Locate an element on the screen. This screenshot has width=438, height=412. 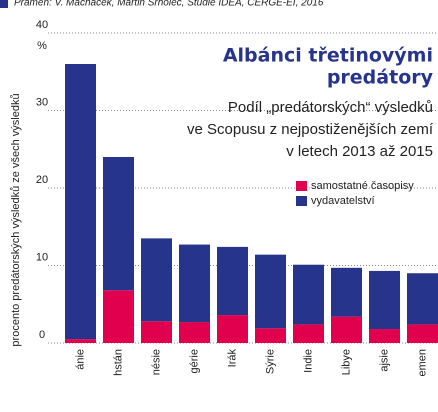
chart-subtitle: ve Scopusu z nejpostiženějších zemí is located at coordinates (310, 129).